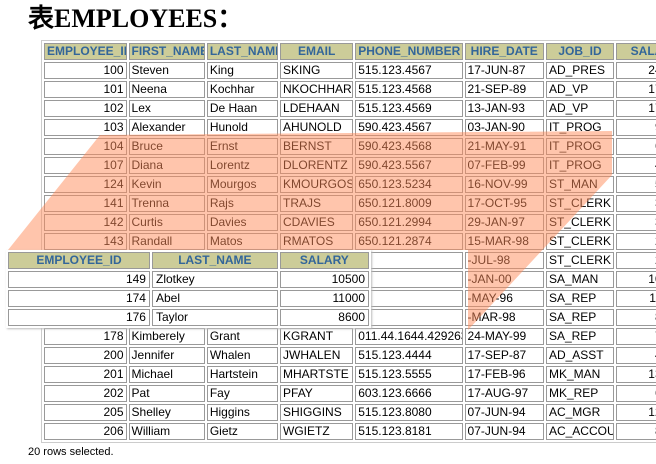 This screenshot has width=656, height=464. What do you see at coordinates (85, 374) in the screenshot?
I see `table-cell: 201` at bounding box center [85, 374].